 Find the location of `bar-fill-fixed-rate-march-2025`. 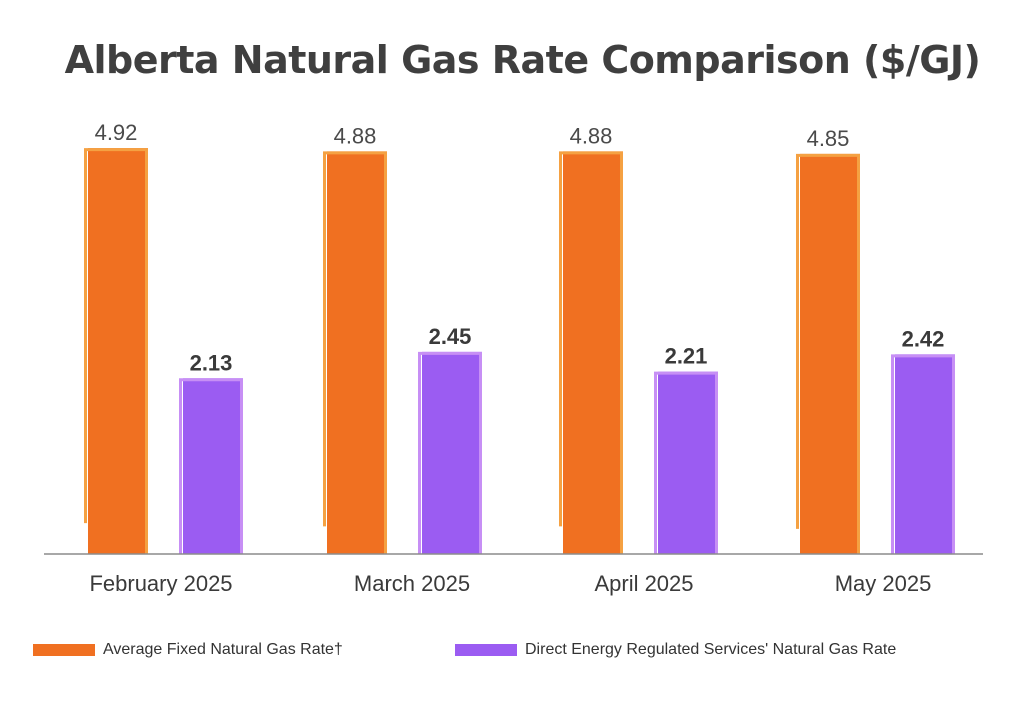

bar-fill-fixed-rate-march-2025 is located at coordinates (357, 352).